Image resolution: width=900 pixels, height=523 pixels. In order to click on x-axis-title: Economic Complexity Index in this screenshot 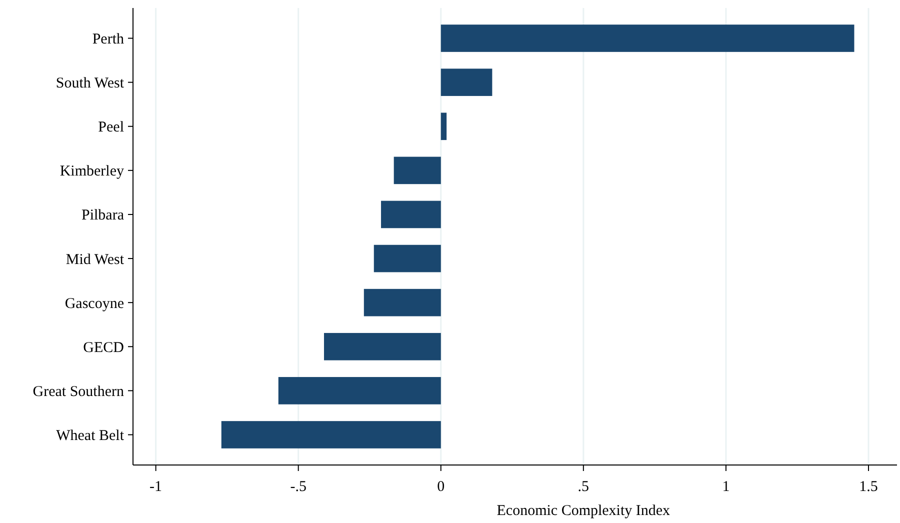, I will do `click(583, 511)`.